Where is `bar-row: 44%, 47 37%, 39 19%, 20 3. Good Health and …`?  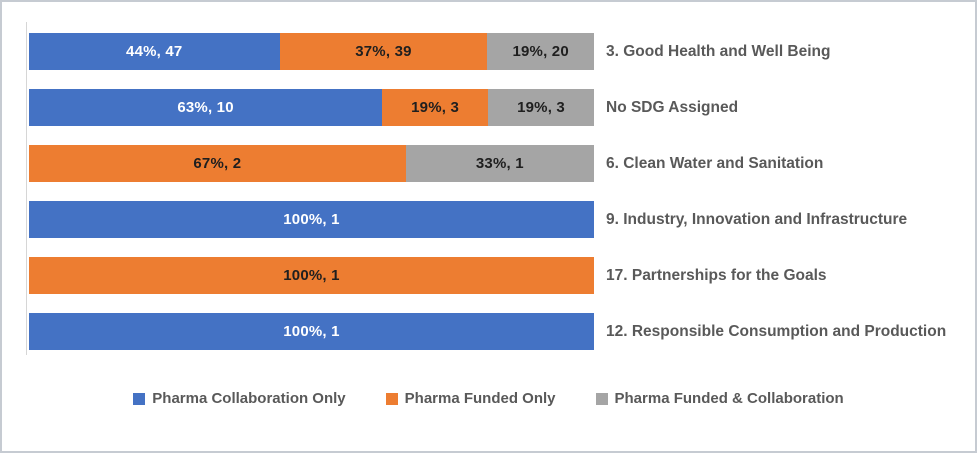 bar-row: 44%, 47 37%, 39 19%, 20 3. Good Health and … is located at coordinates (494, 51).